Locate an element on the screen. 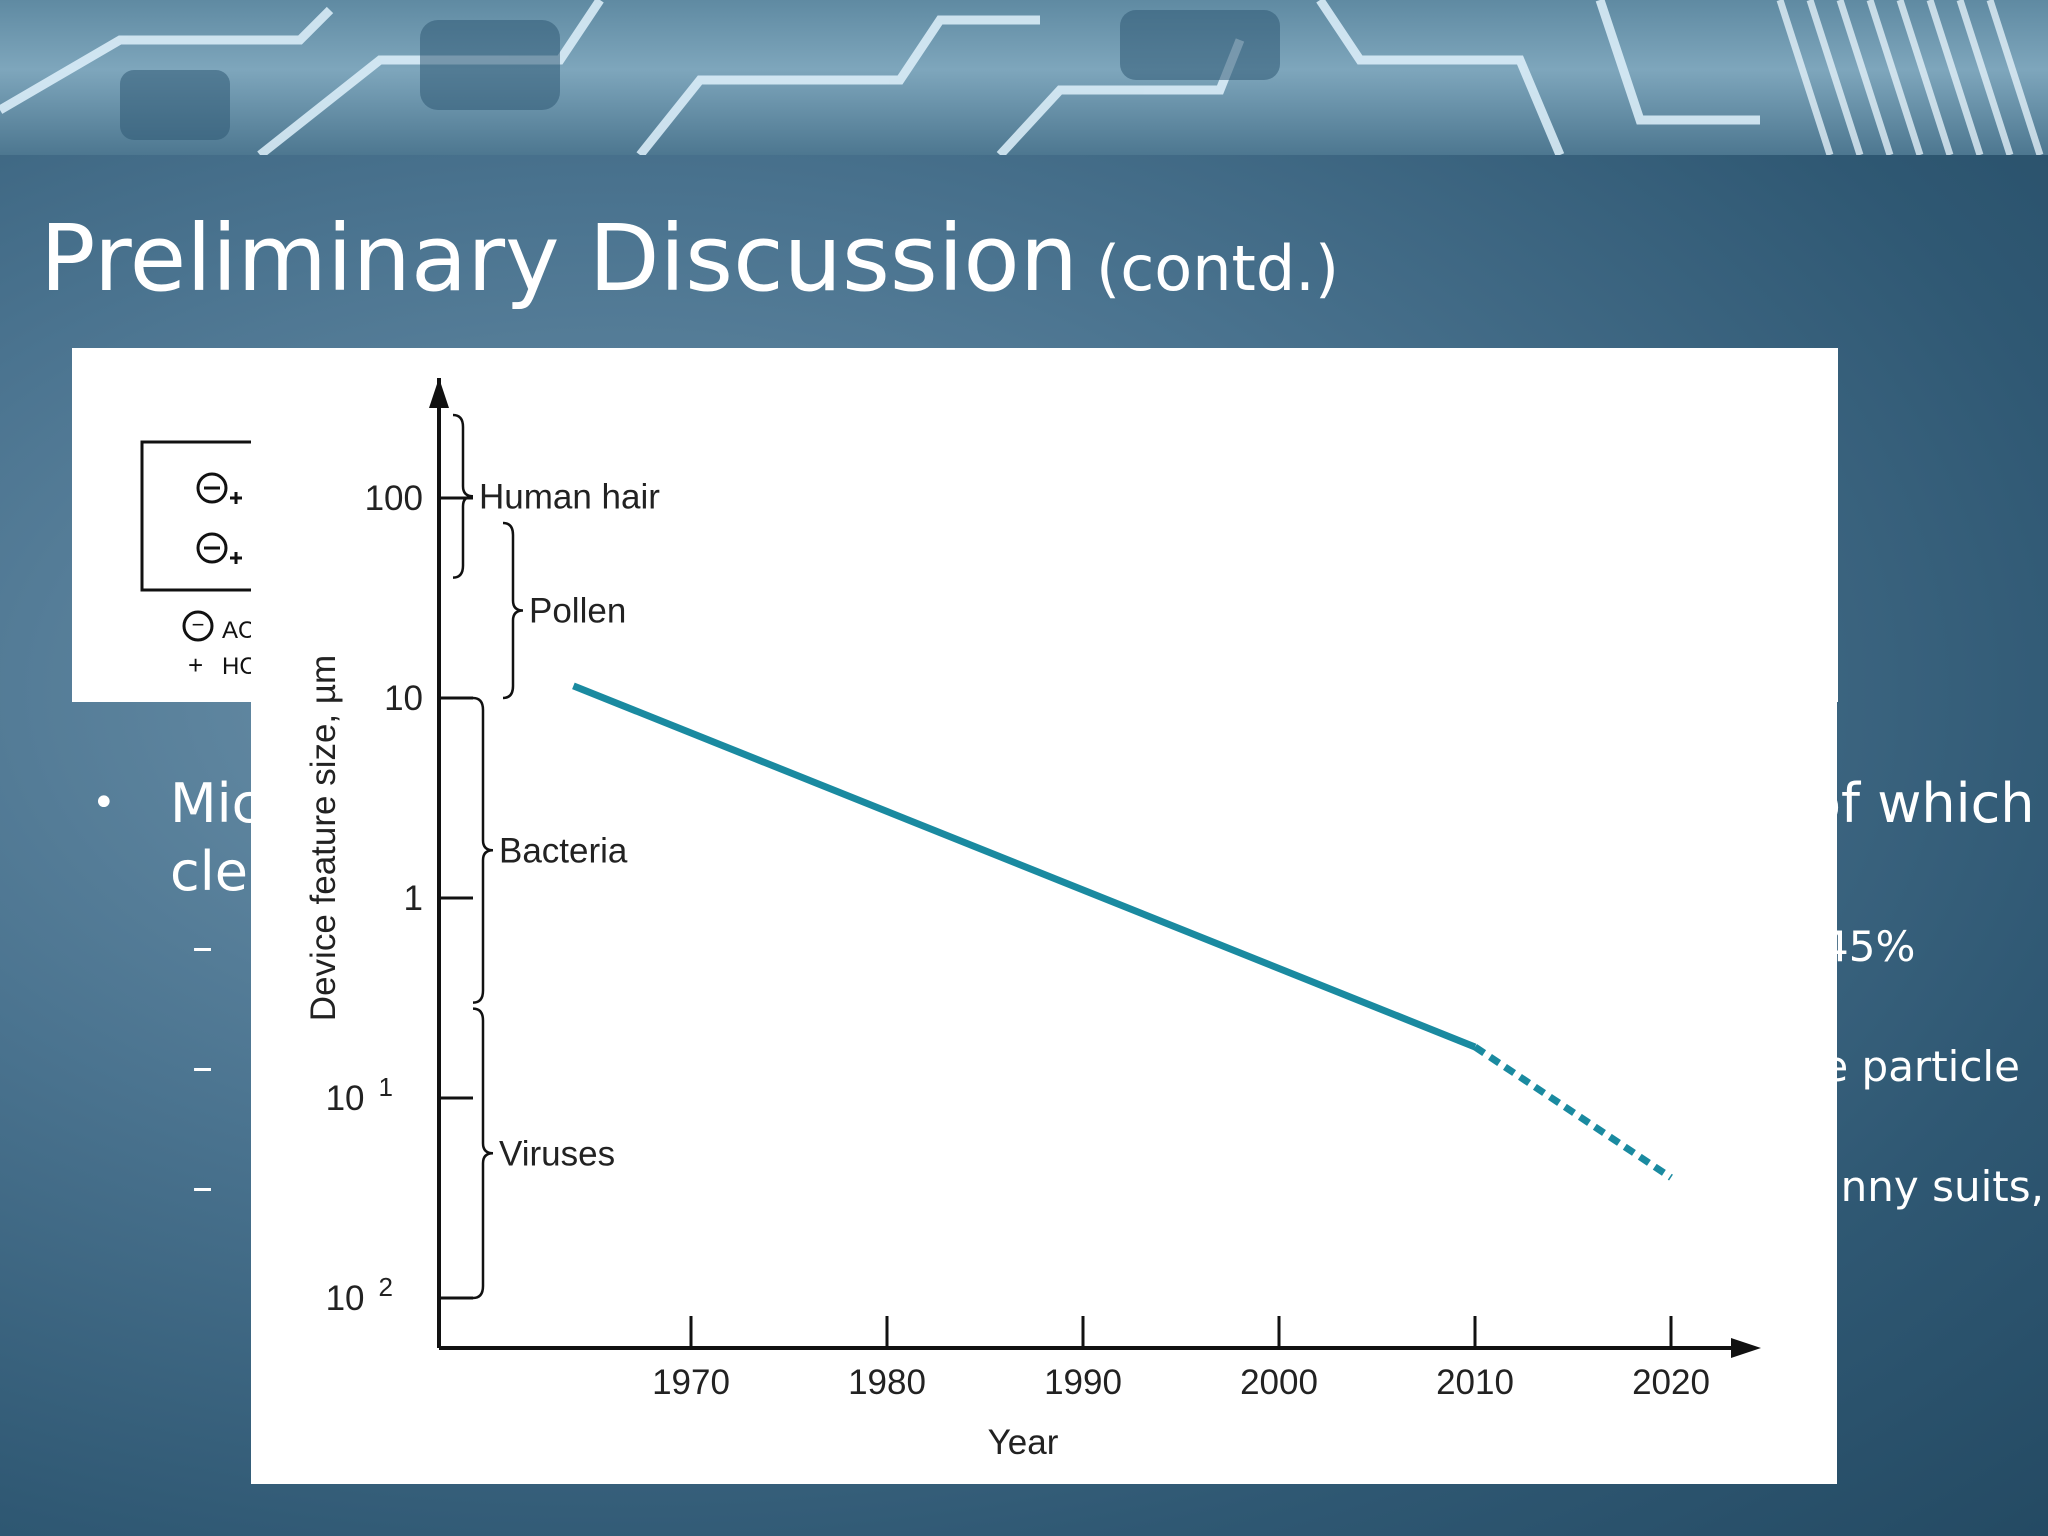 The image size is (2048, 1536). projected-line is located at coordinates (1573, 1112).